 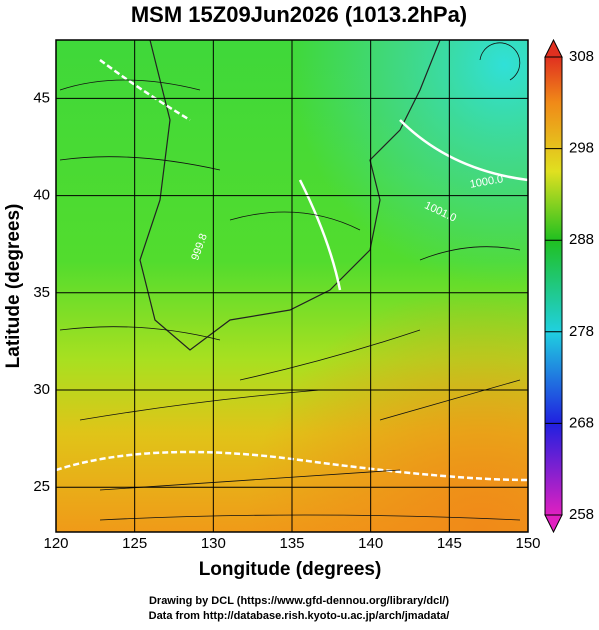 I want to click on x-tick-label: 130, so click(x=213, y=543).